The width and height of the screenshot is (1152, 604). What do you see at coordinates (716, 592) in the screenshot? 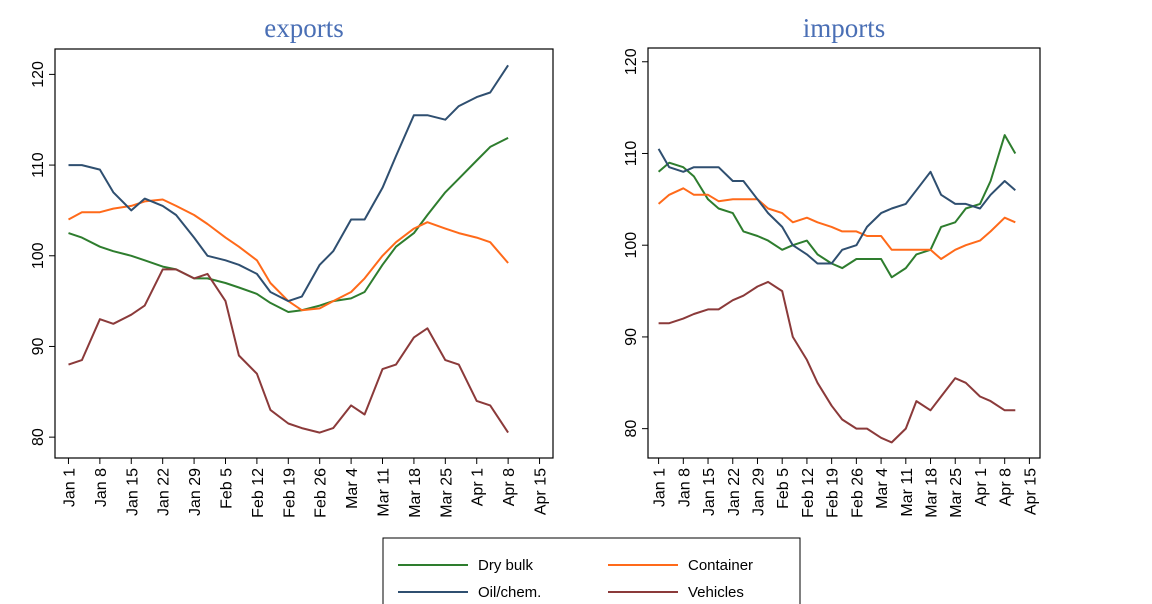
I see `legend-label: Vehicles` at bounding box center [716, 592].